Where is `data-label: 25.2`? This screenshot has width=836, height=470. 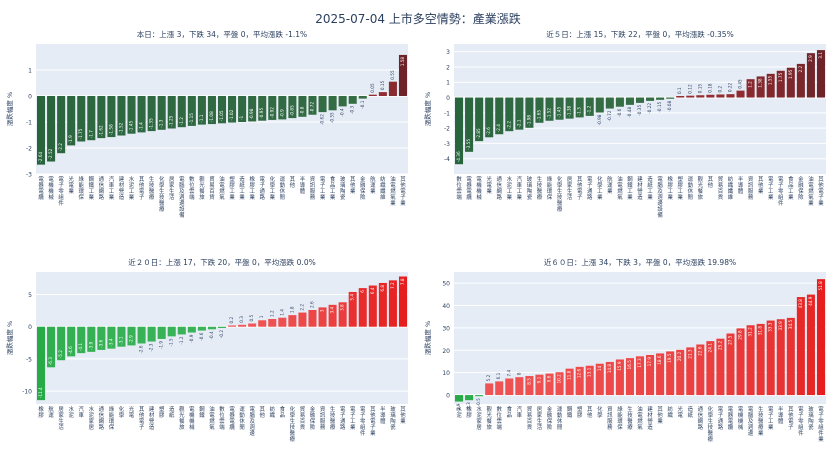 data-label: 25.2 is located at coordinates (719, 345).